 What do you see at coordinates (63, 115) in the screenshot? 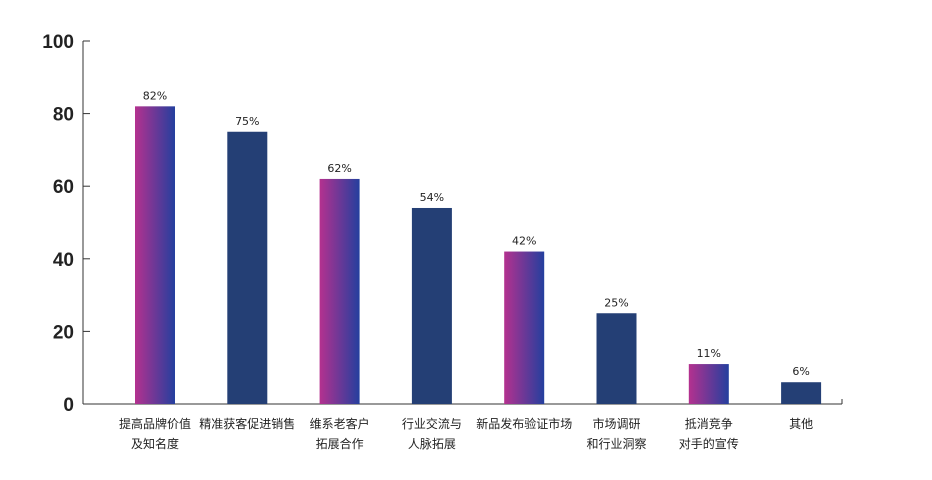
I see `y-tick-label: 80` at bounding box center [63, 115].